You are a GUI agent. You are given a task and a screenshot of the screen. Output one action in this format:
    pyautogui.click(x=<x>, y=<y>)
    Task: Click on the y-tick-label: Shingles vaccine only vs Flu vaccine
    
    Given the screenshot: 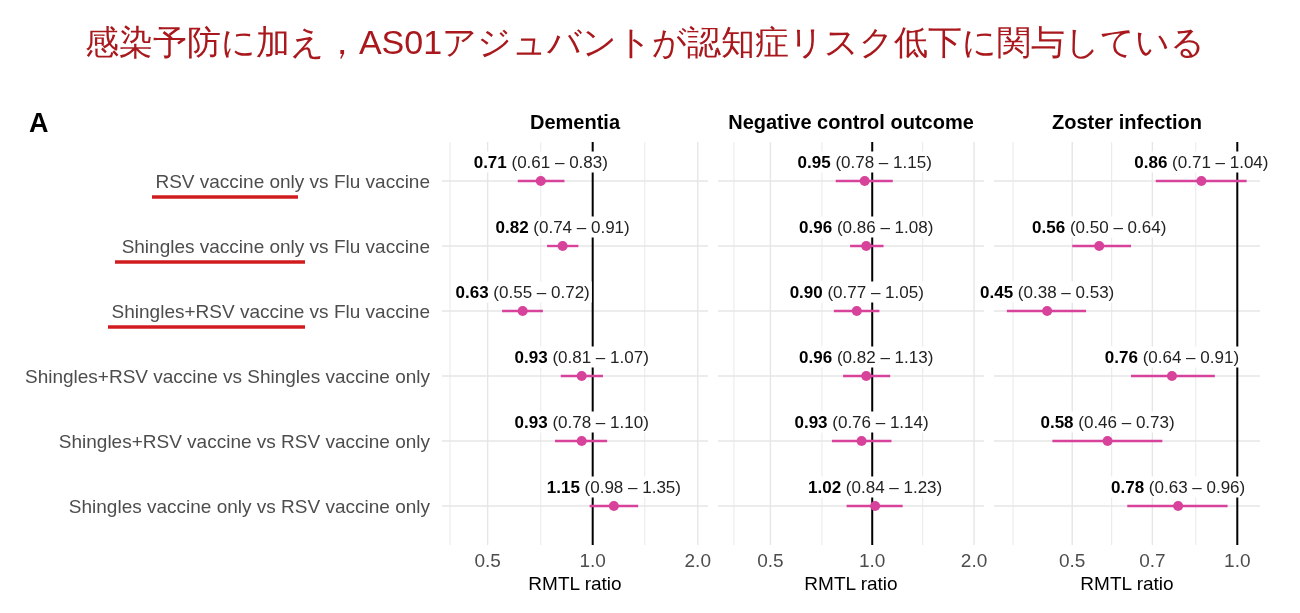 What is the action you would take?
    pyautogui.click(x=275, y=246)
    